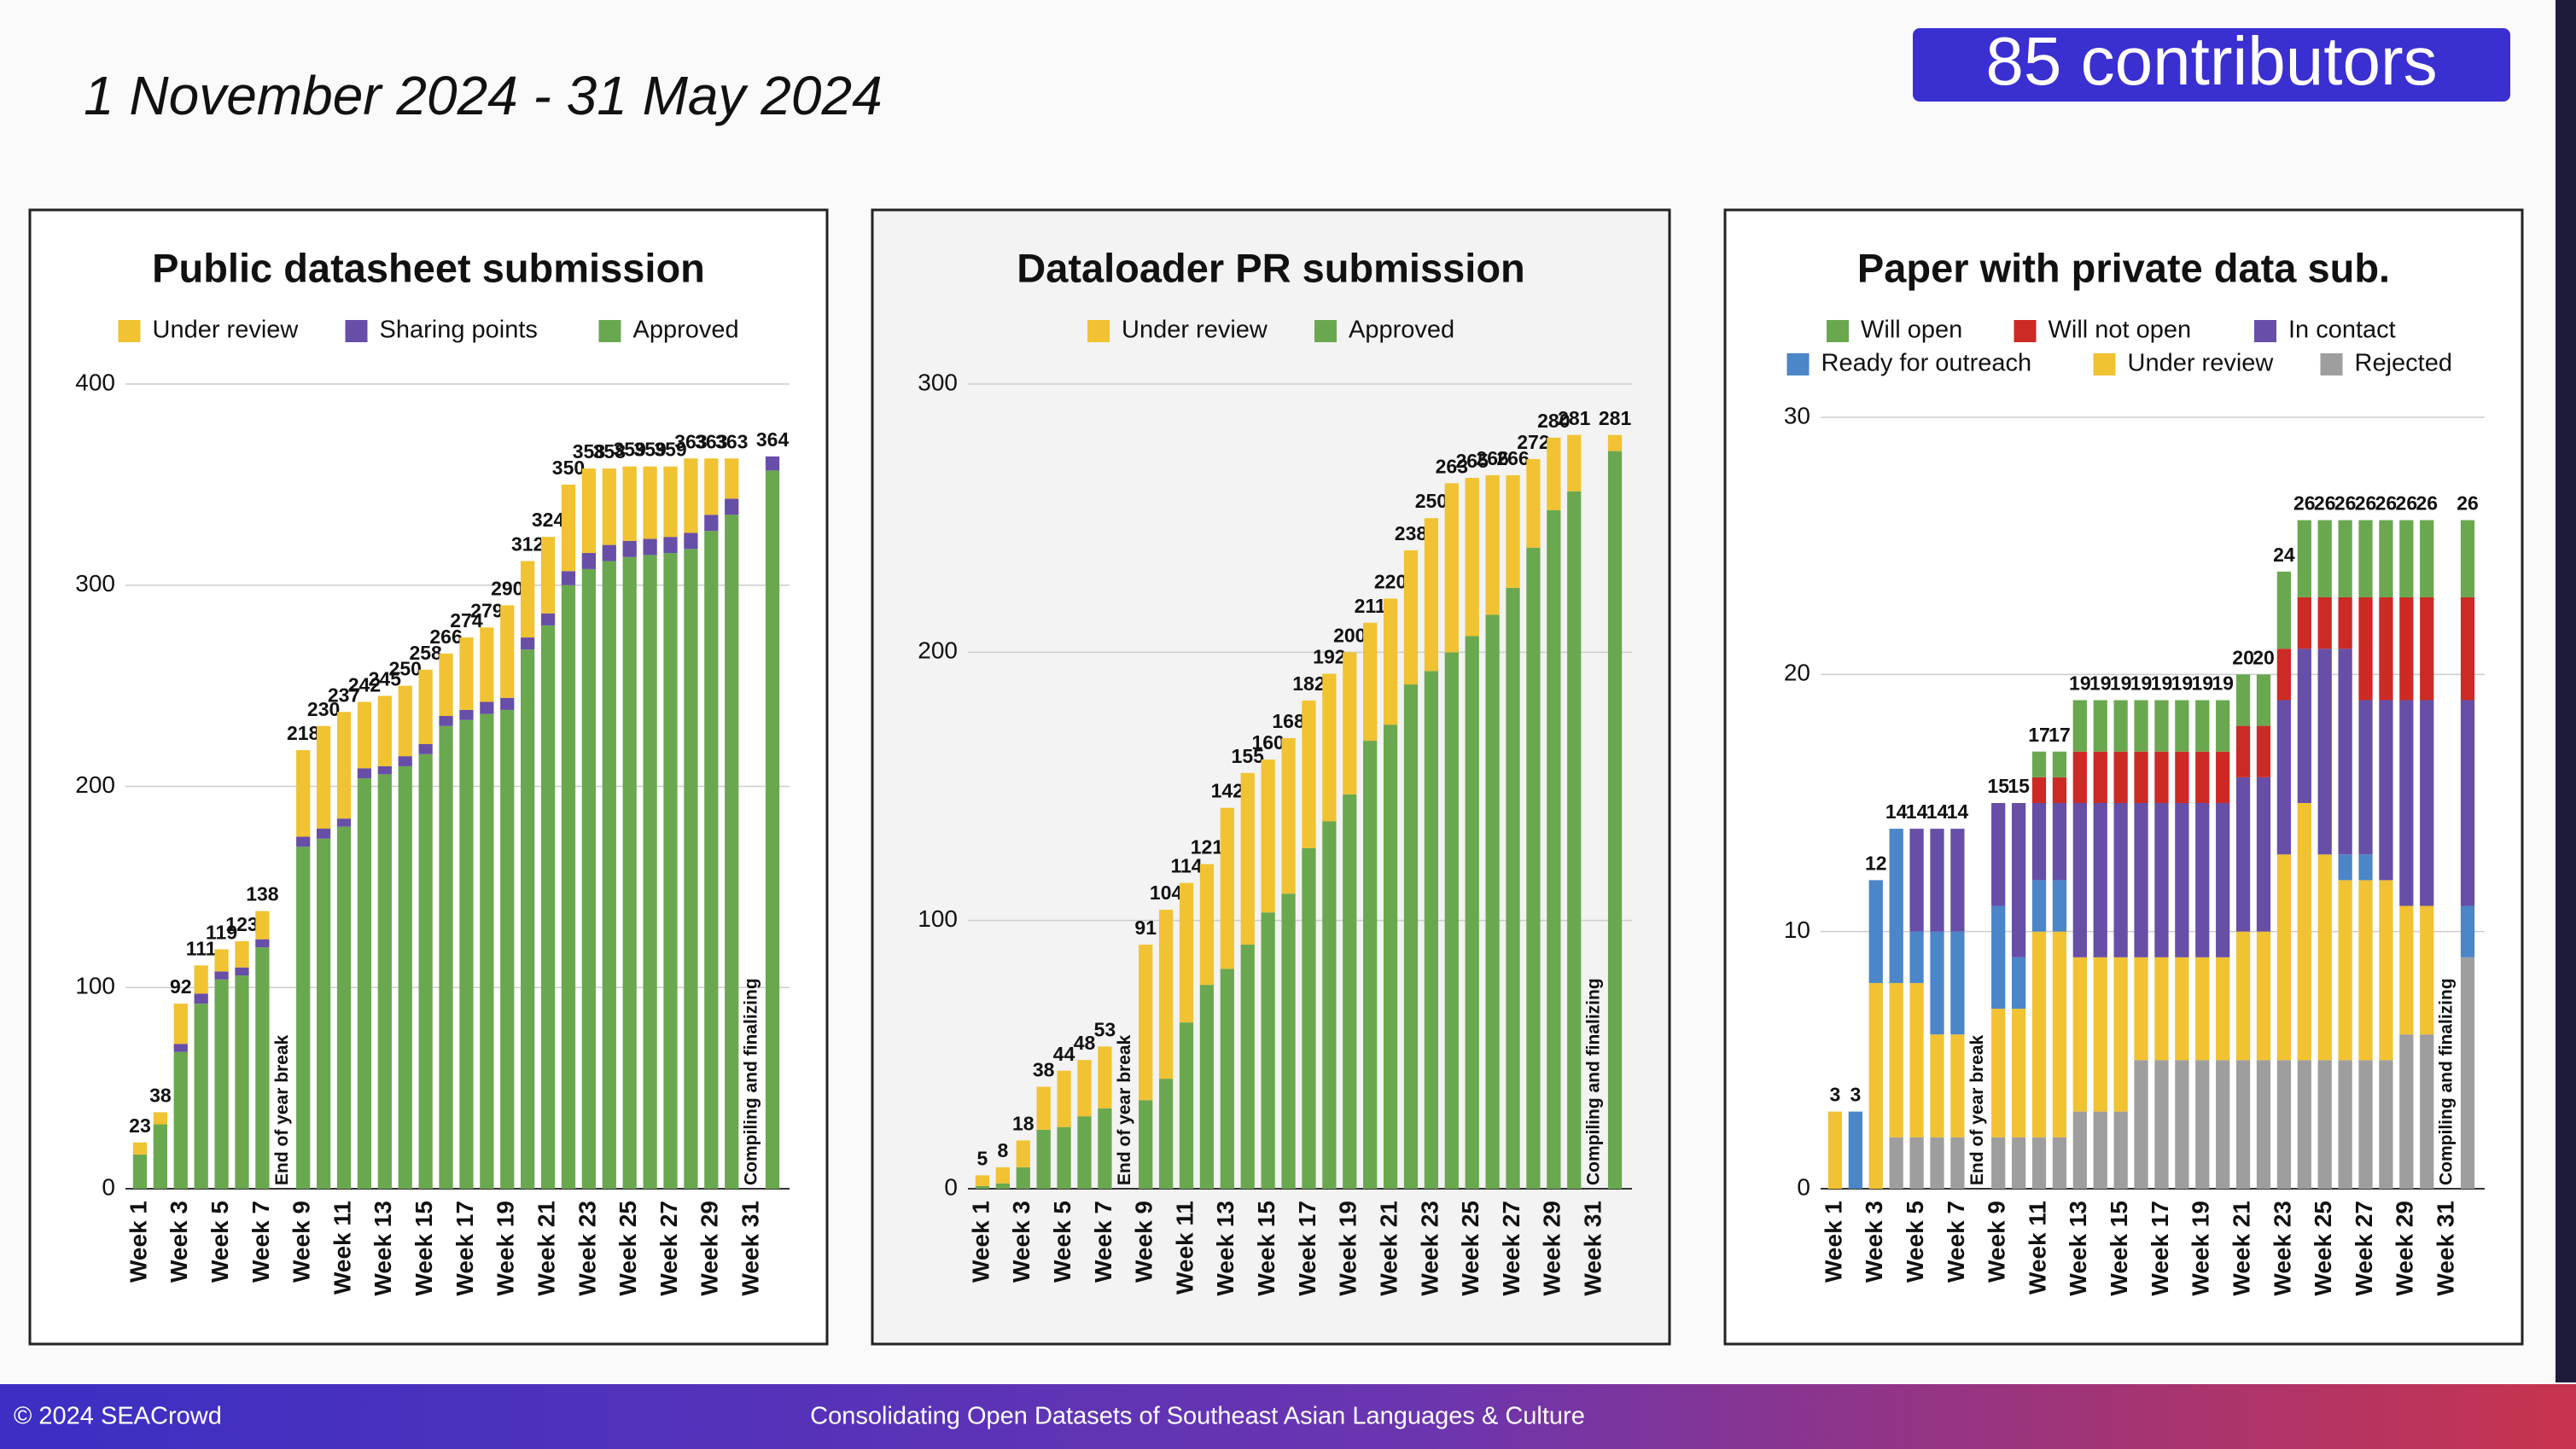 The width and height of the screenshot is (2576, 1449). What do you see at coordinates (1977, 1109) in the screenshot?
I see `annotation: End of year break` at bounding box center [1977, 1109].